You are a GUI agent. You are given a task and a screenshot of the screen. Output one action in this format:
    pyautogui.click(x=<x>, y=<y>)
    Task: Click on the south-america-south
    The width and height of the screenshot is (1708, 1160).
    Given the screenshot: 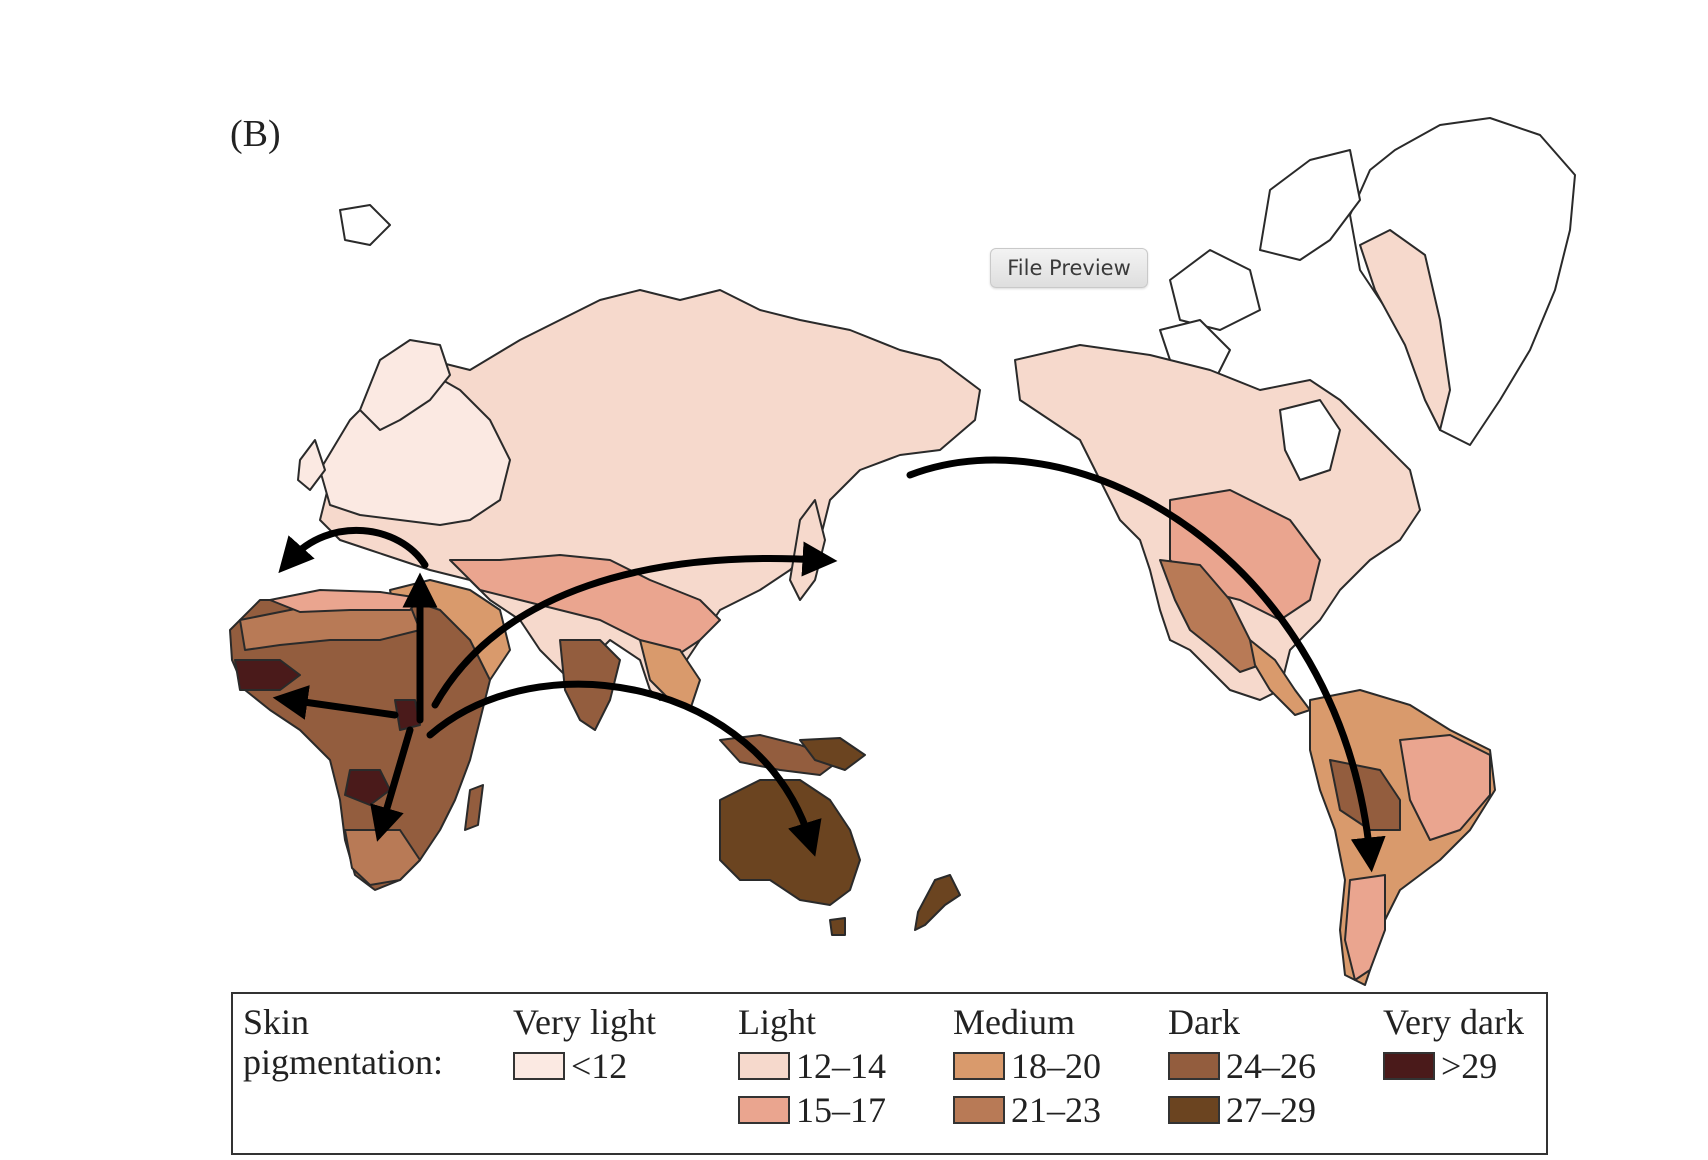 What is the action you would take?
    pyautogui.click(x=1365, y=927)
    